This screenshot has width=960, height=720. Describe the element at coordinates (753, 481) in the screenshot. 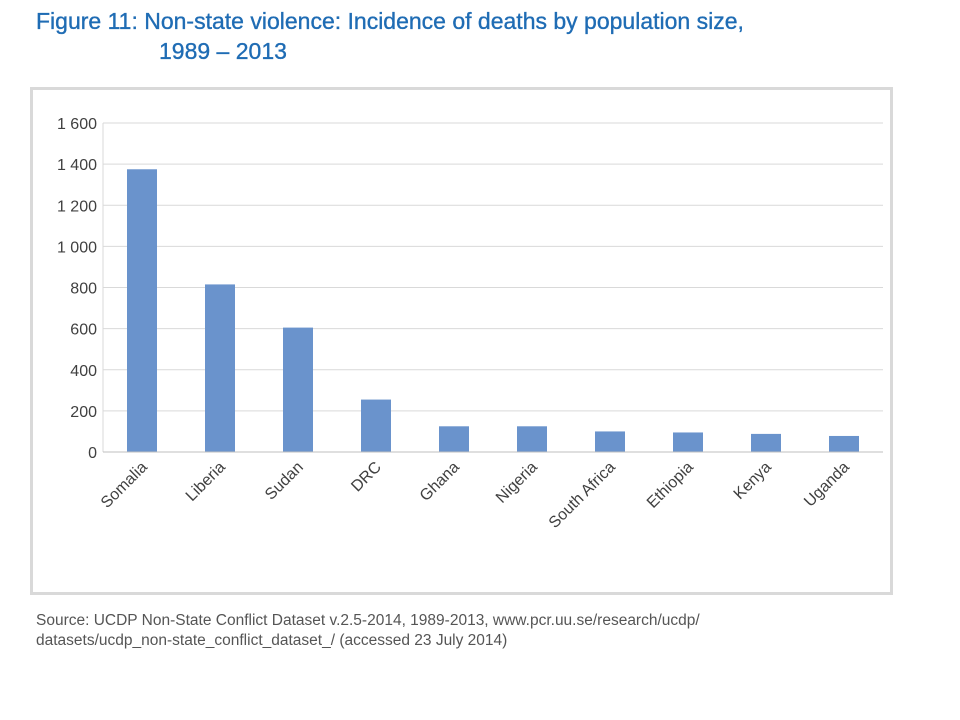

I see `x-tick-label: Kenya` at that location.